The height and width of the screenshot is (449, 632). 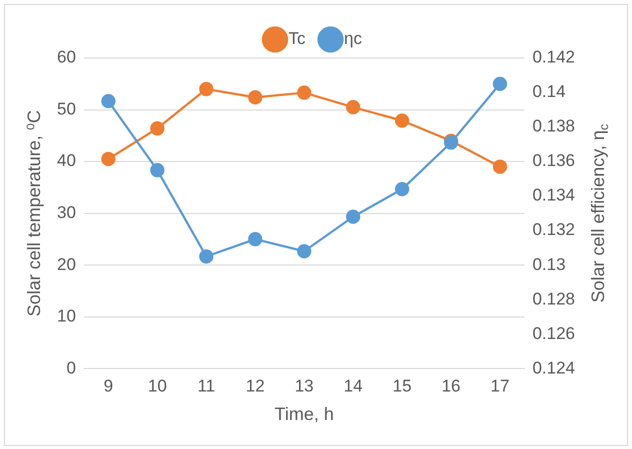 I want to click on y2-tick-label: 0.138, so click(x=554, y=126).